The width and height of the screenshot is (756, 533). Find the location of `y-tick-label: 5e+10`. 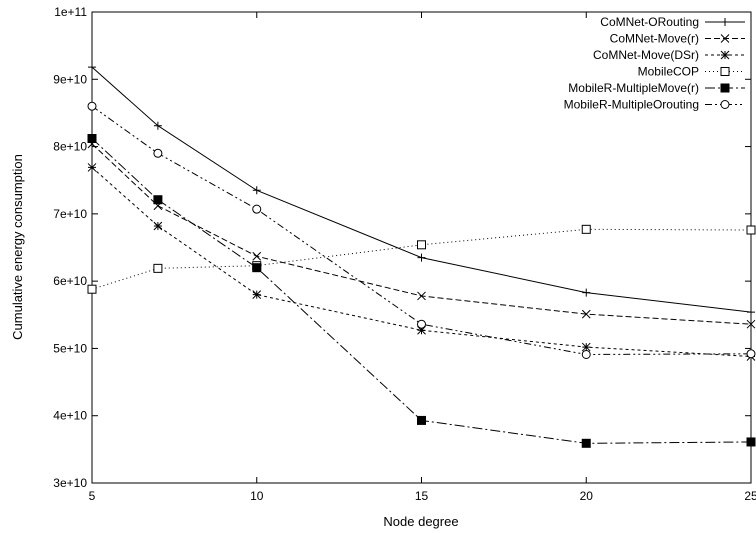

y-tick-label: 5e+10 is located at coordinates (70, 348).